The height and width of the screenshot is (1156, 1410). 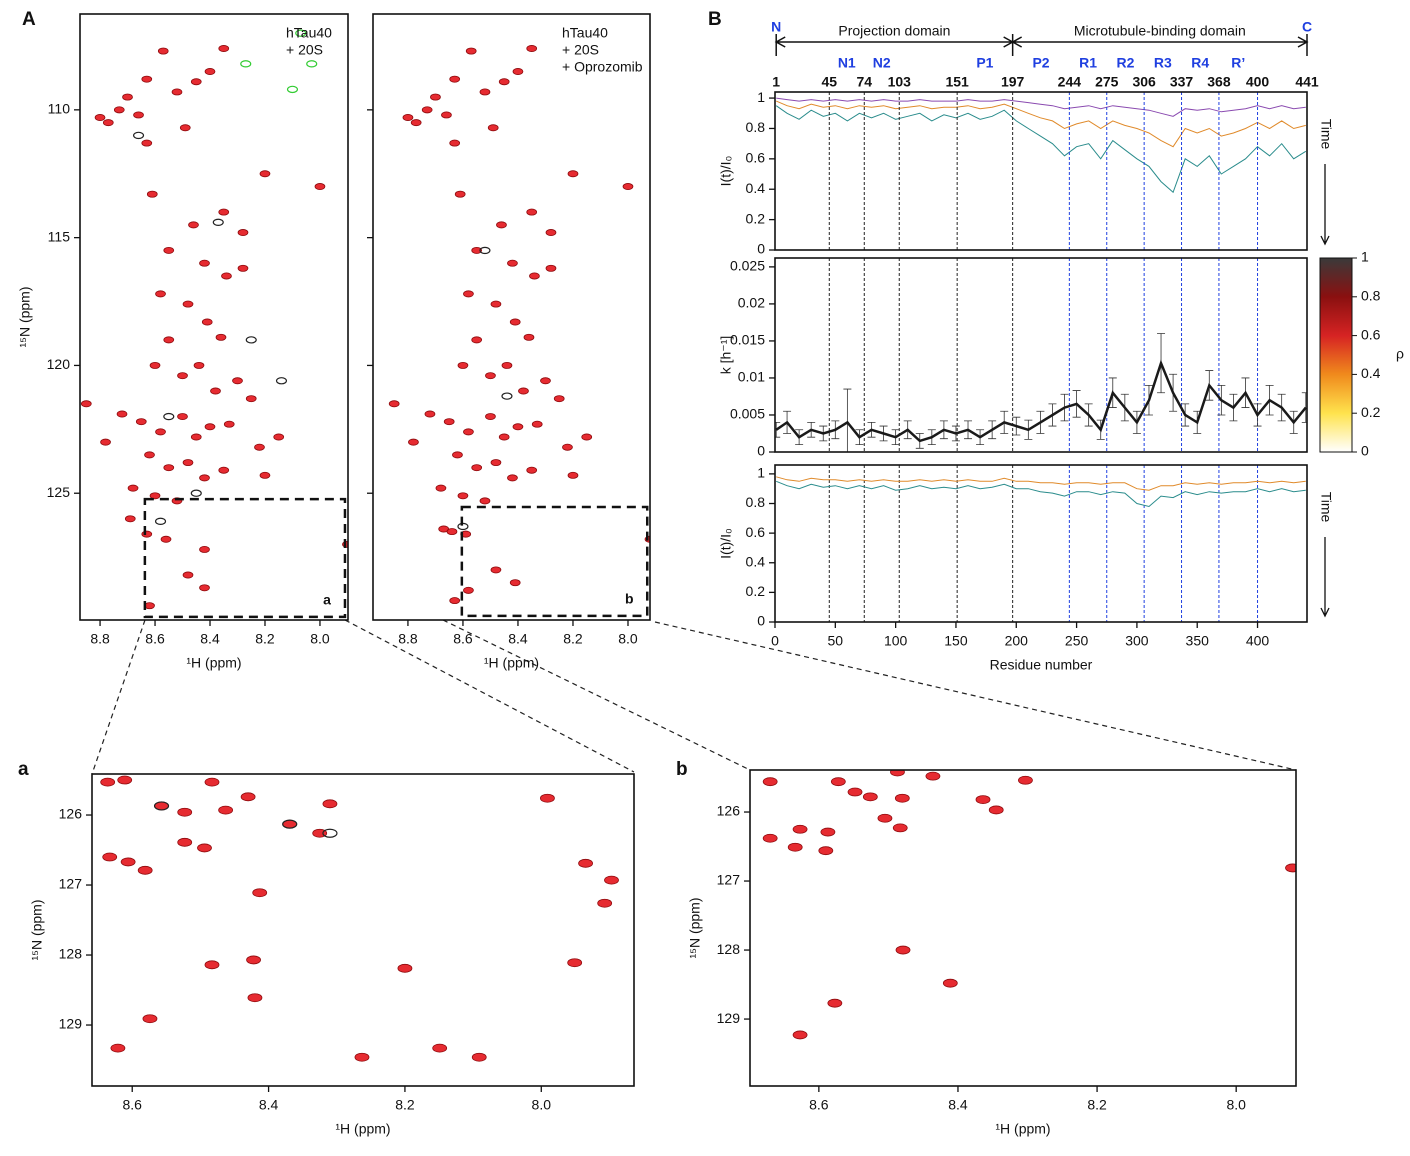 I want to click on y-tick-label: 125, so click(x=59, y=492).